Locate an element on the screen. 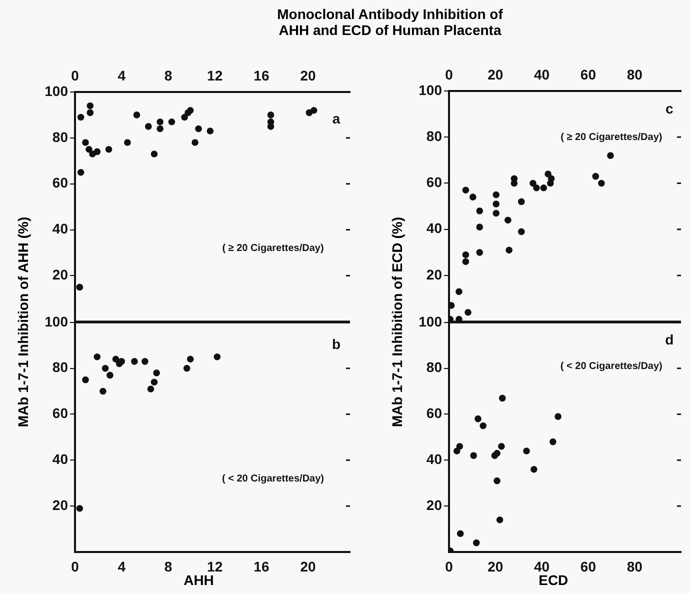 The image size is (690, 594). x-tick-label: 4 is located at coordinates (122, 75).